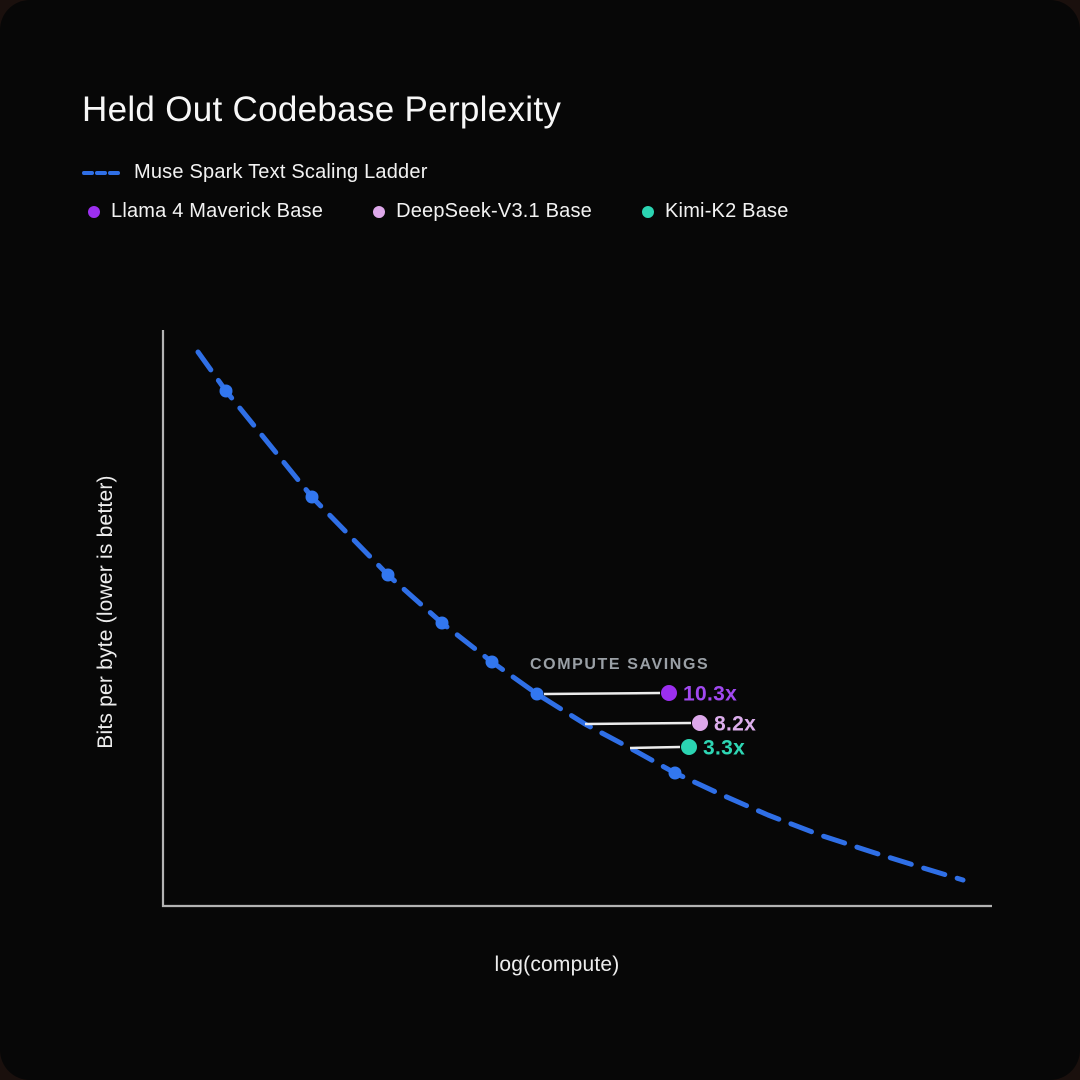 The image size is (1080, 1080). What do you see at coordinates (281, 172) in the screenshot?
I see `legend-line-series-label: Muse Spark Text Scaling Ladder` at bounding box center [281, 172].